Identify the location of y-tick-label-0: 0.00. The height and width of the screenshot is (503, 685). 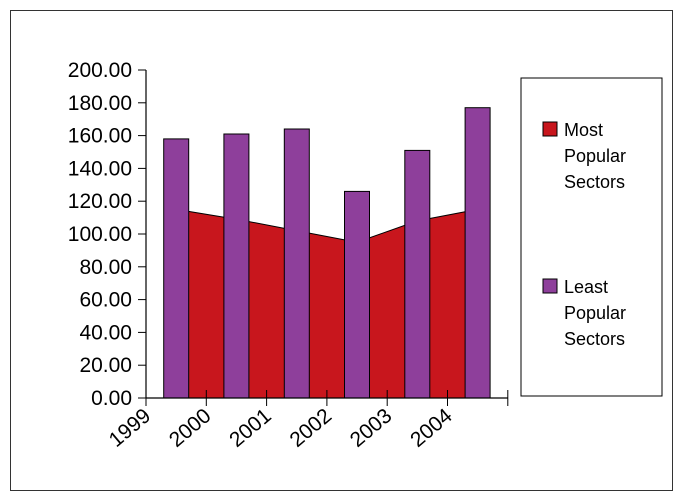
(111, 398).